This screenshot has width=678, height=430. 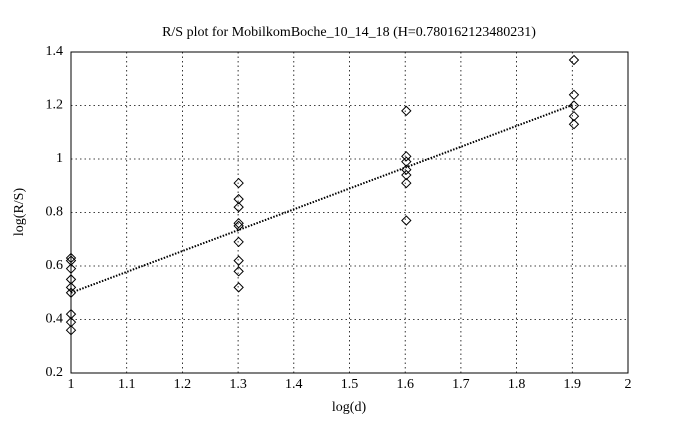 What do you see at coordinates (55, 265) in the screenshot?
I see `y-tick-label: 0.6` at bounding box center [55, 265].